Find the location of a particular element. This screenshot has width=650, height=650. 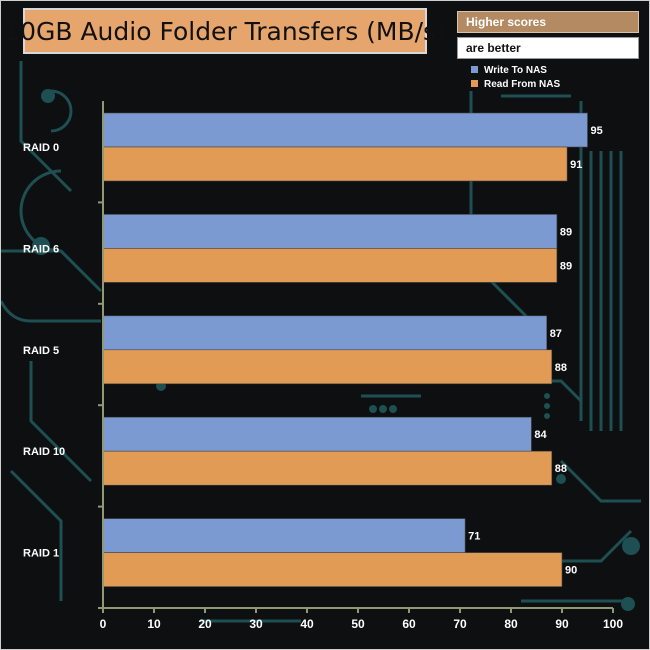

x-tick-label: 60 is located at coordinates (409, 624).